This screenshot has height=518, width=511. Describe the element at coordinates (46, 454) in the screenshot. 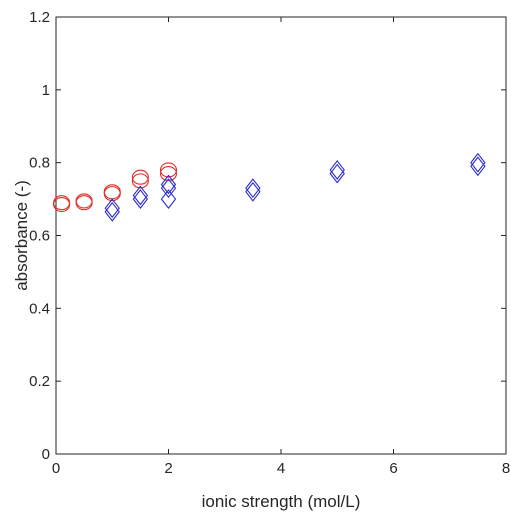

I see `y-tick-label: 0` at that location.